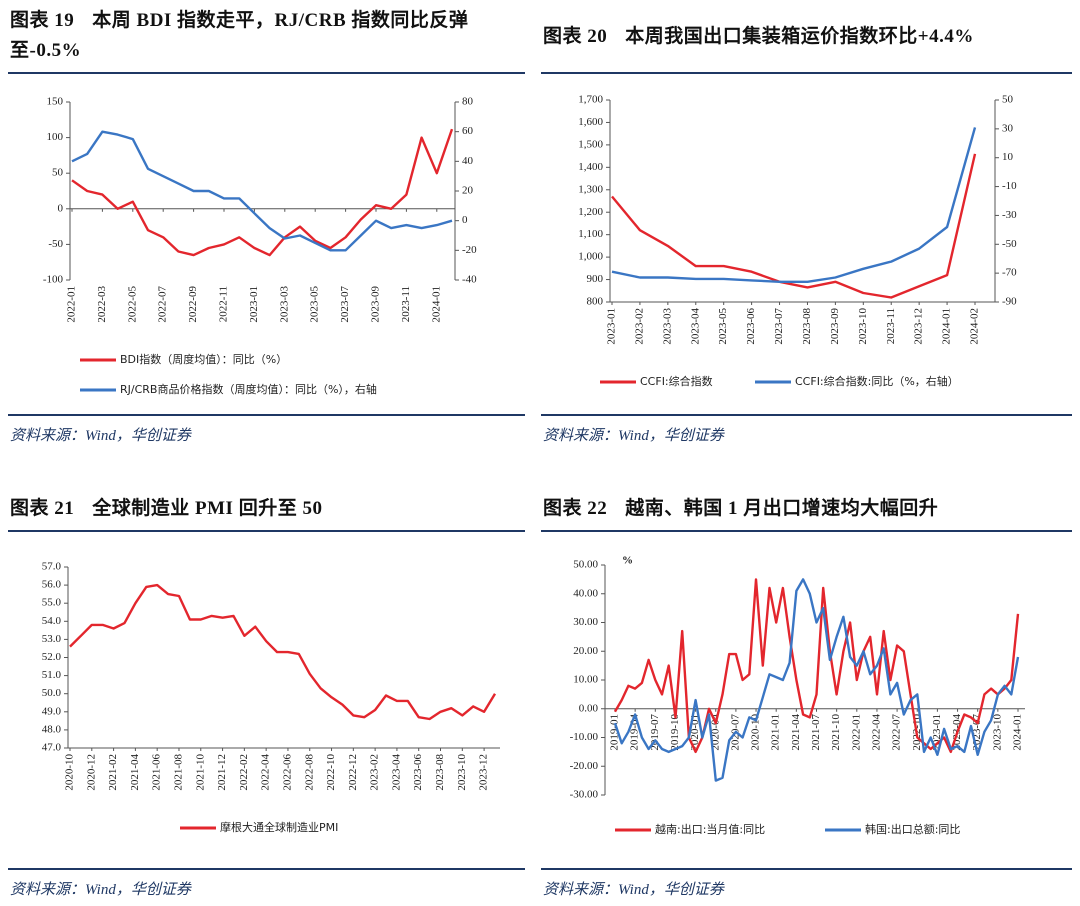  What do you see at coordinates (590, 189) in the screenshot?
I see `y-tick-label: 1,300` at bounding box center [590, 189].